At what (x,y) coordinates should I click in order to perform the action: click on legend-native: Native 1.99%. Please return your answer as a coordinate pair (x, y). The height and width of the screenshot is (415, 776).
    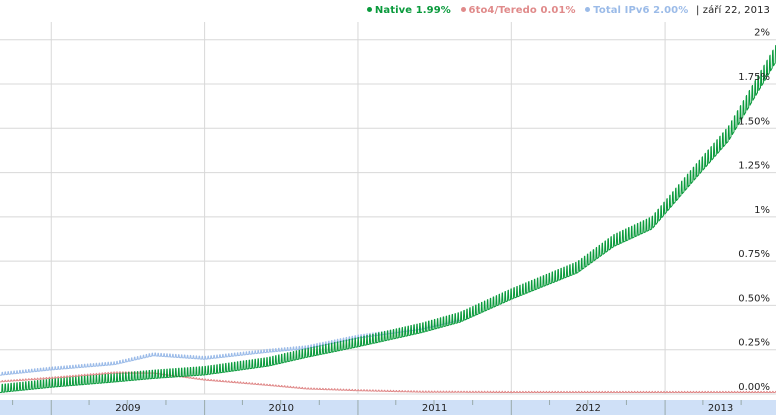
    Looking at the image, I should click on (410, 10).